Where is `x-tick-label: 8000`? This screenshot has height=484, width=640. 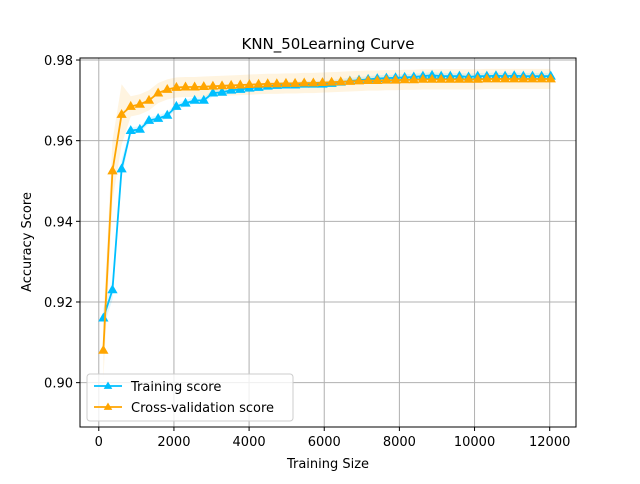 x-tick-label: 8000 is located at coordinates (399, 442).